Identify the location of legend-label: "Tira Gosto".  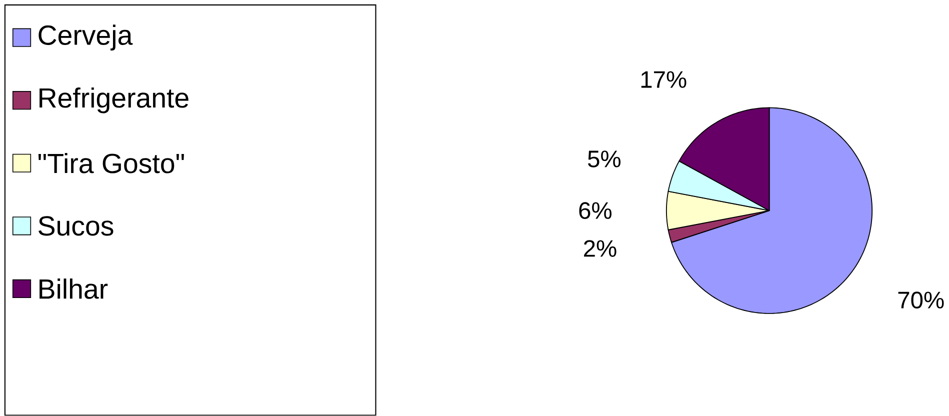
(111, 163).